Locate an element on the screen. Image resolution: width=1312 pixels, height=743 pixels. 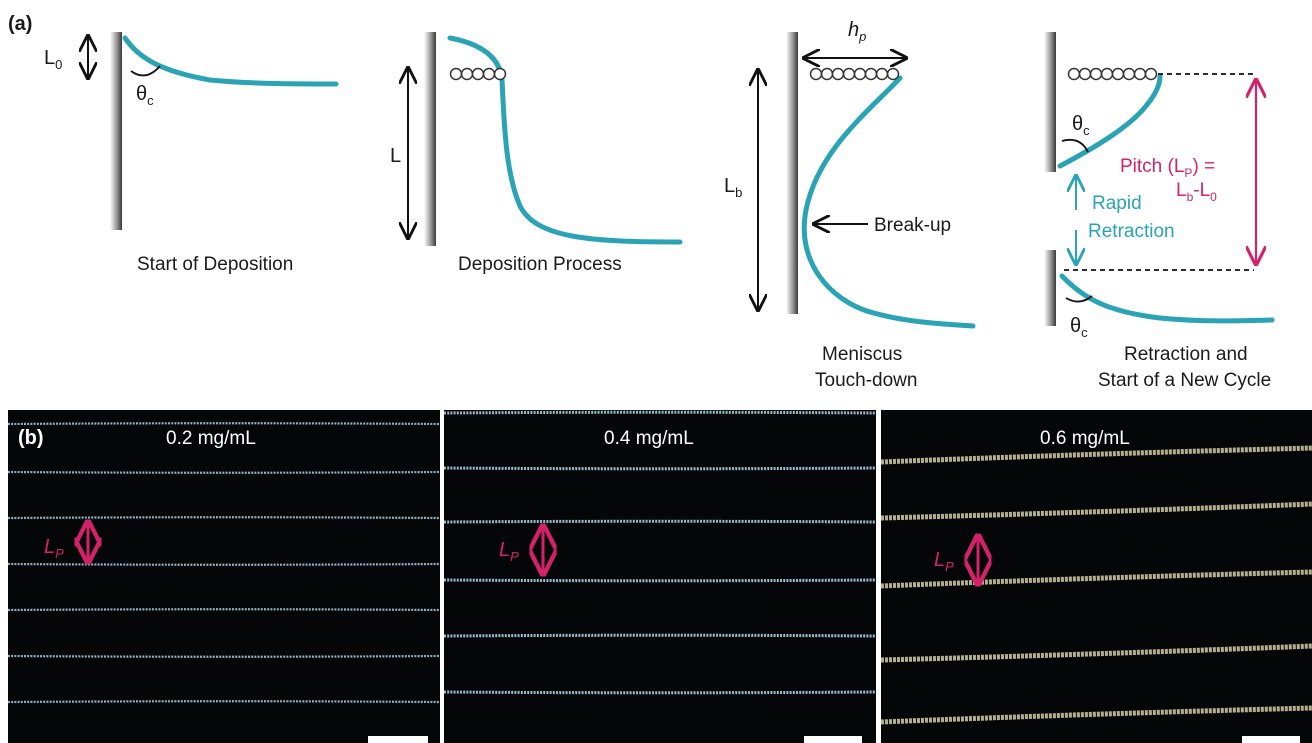
substrate-wall-upper is located at coordinates (1050, 102).